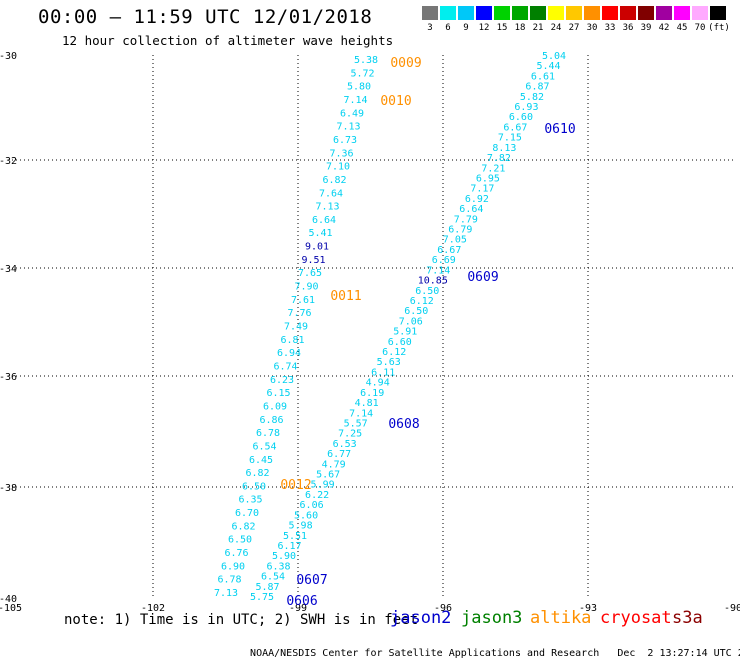 The image size is (740, 659). What do you see at coordinates (250, 500) in the screenshot?
I see `wave-height-value: 6.35` at bounding box center [250, 500].